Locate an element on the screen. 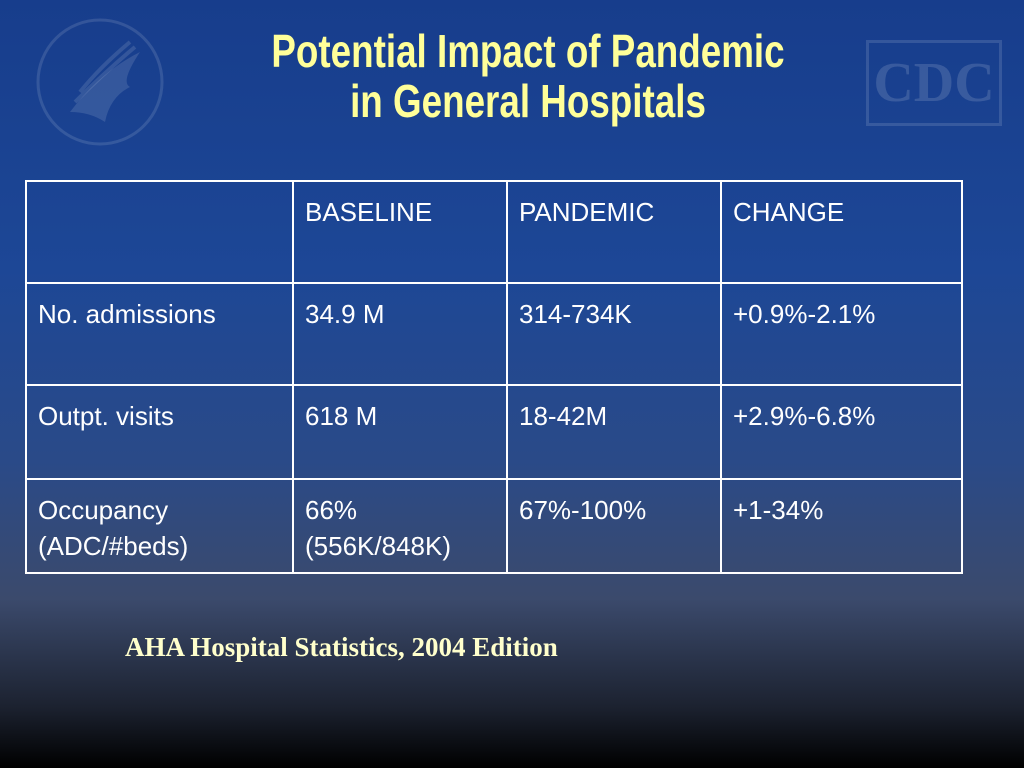 The height and width of the screenshot is (768, 1024). source-note: AHA Hospital Statistics, 2004 Edition is located at coordinates (341, 647).